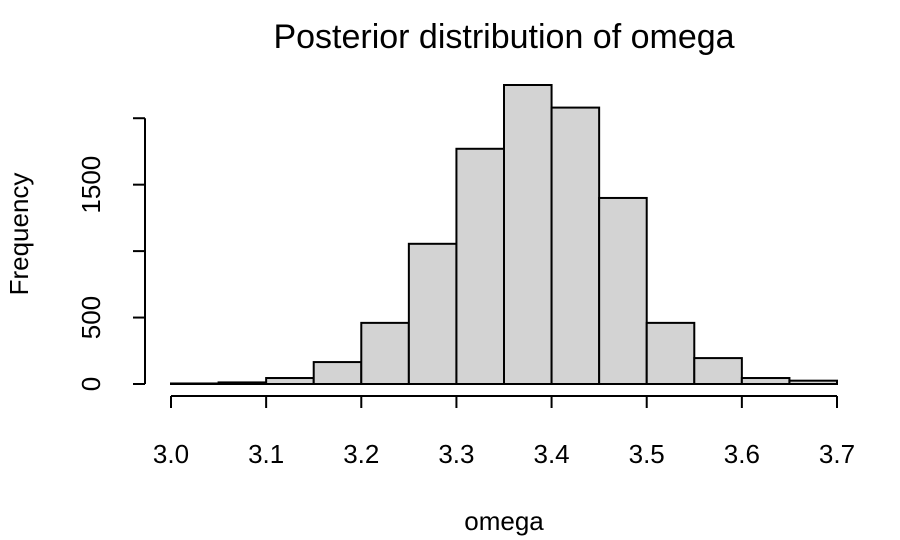  I want to click on y-tick-label: 0, so click(91, 384).